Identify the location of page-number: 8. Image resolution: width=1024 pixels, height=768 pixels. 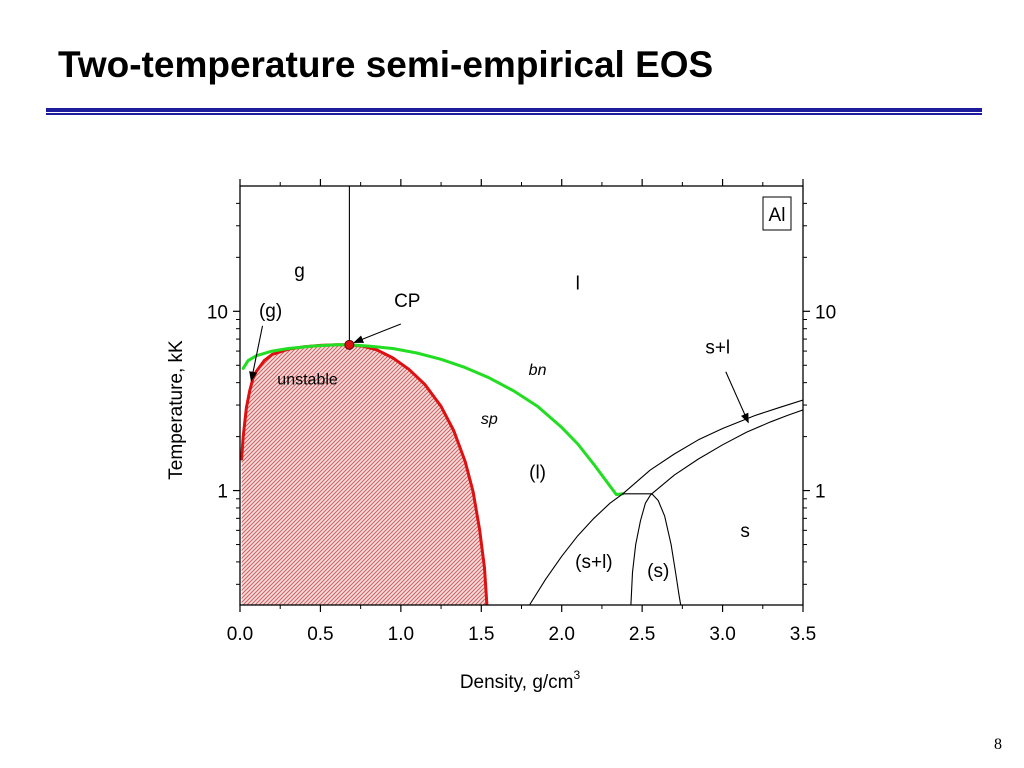
(998, 744).